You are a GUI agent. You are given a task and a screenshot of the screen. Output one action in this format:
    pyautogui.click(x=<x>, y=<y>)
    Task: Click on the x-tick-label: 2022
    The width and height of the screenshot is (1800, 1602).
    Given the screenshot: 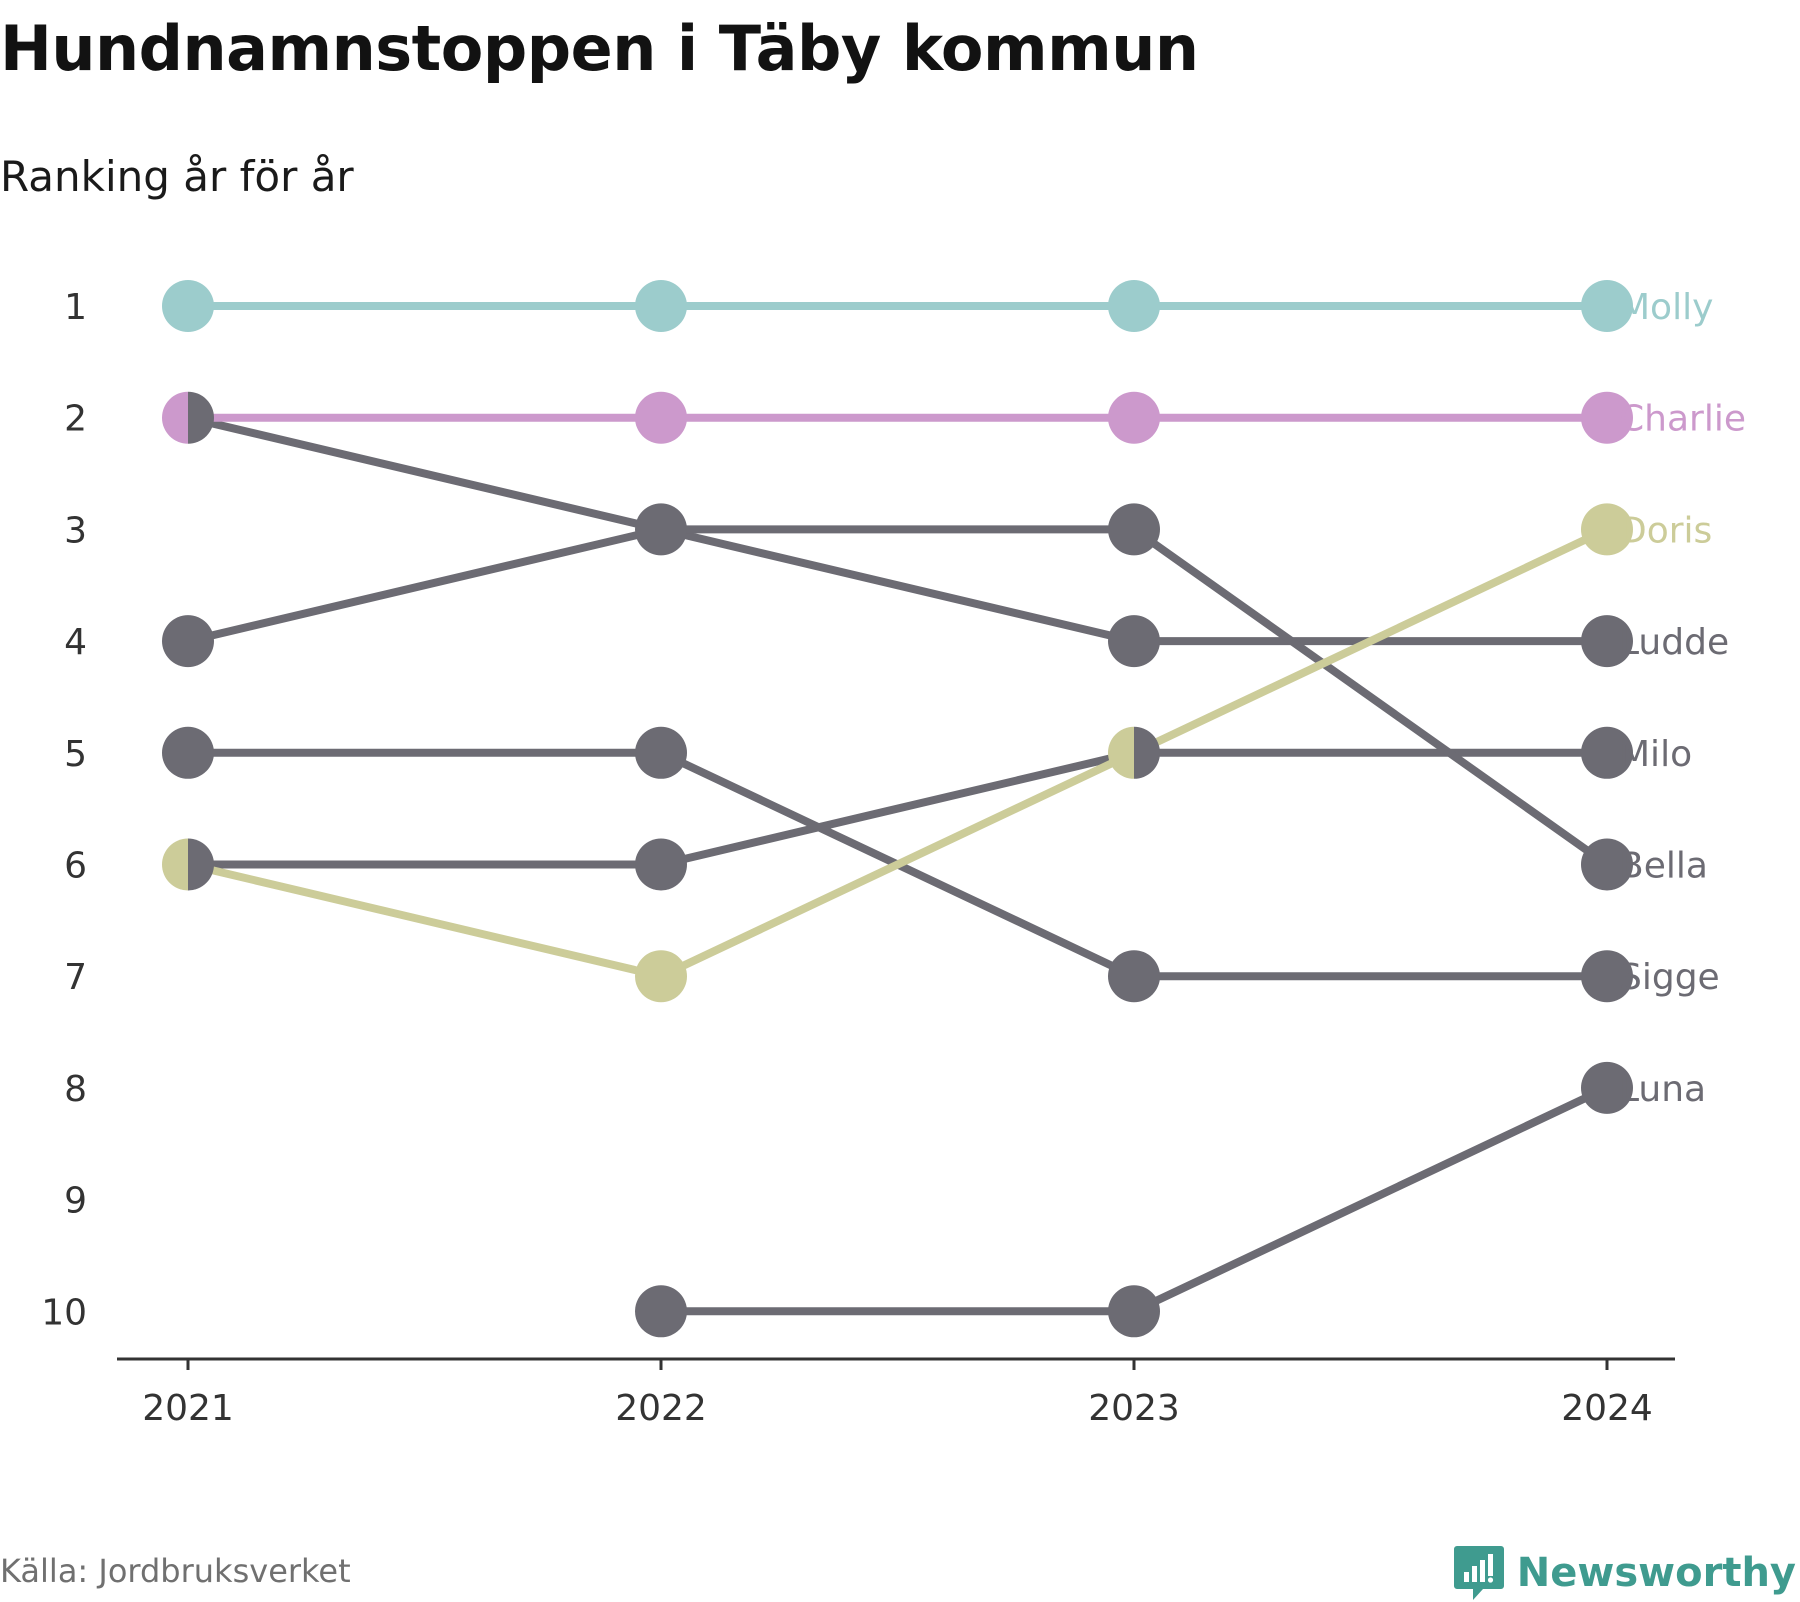 What is the action you would take?
    pyautogui.click(x=661, y=1408)
    